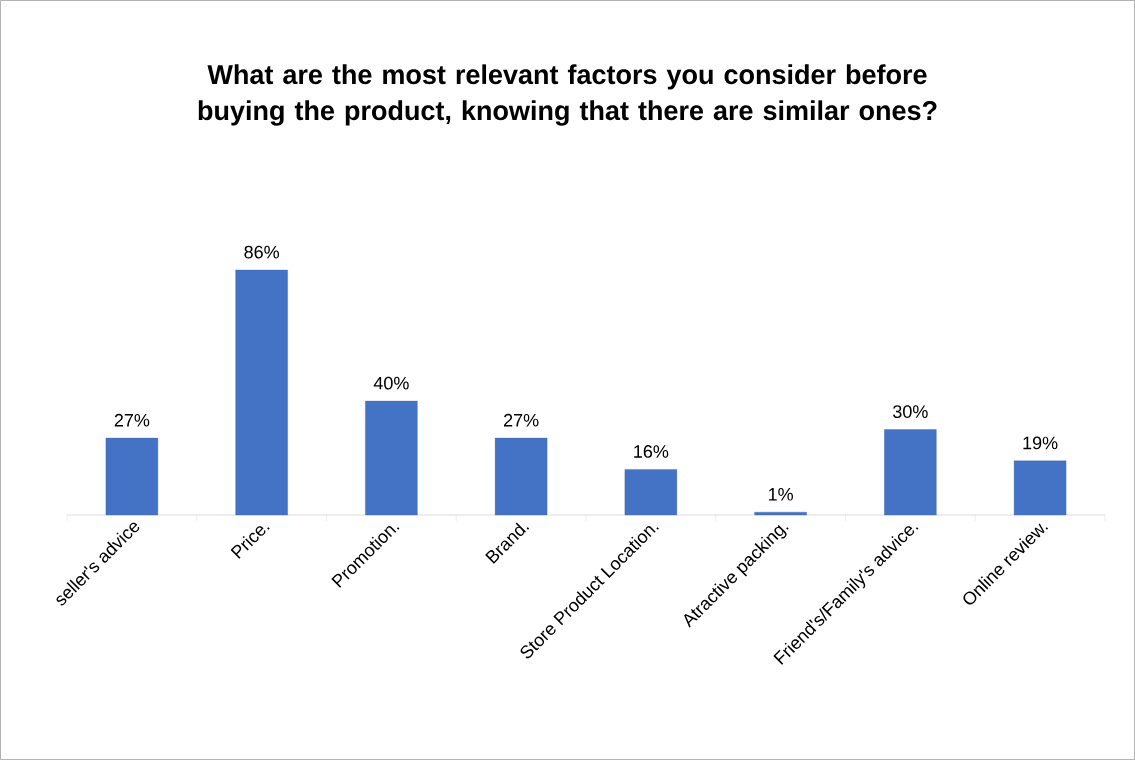 Image resolution: width=1135 pixels, height=760 pixels. Describe the element at coordinates (910, 411) in the screenshot. I see `data-label: 30%` at that location.